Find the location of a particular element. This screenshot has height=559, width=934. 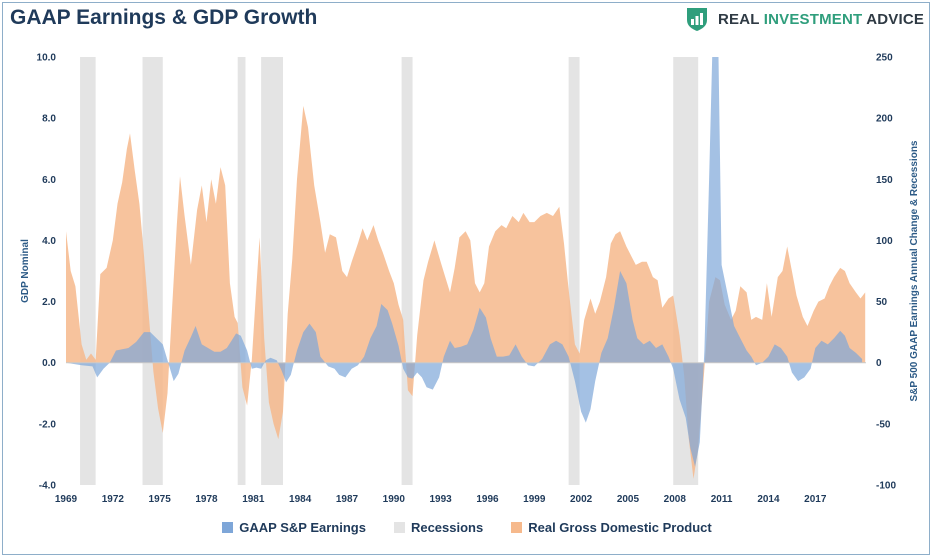

y2-tick-label: 50 is located at coordinates (882, 302).